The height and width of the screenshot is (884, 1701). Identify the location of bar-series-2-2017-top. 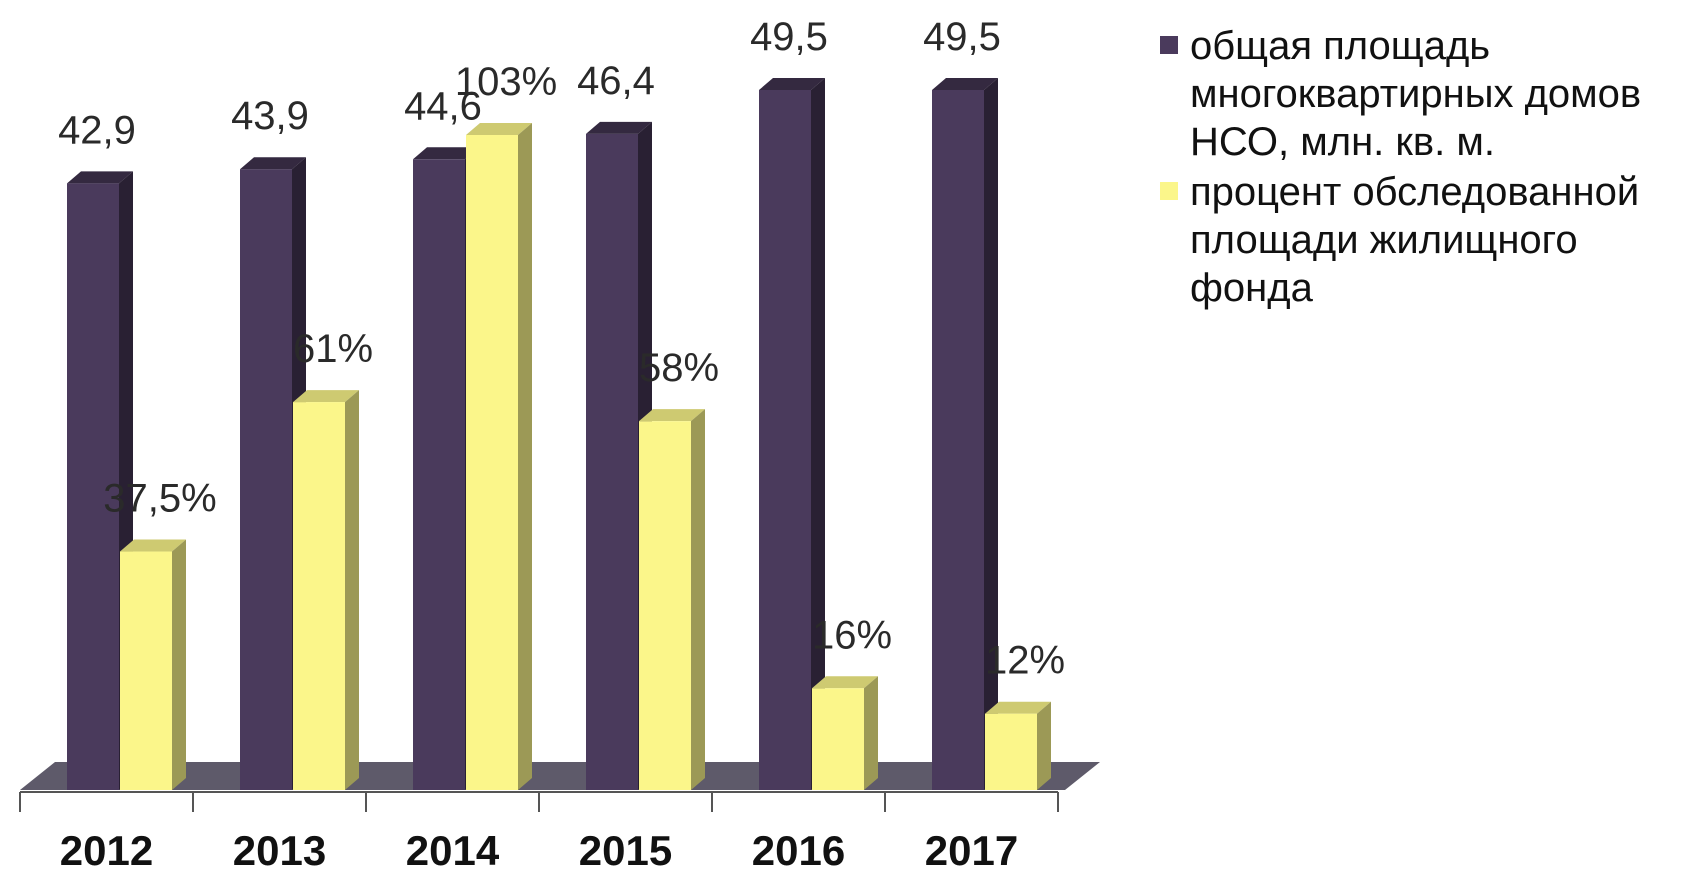
(1018, 707).